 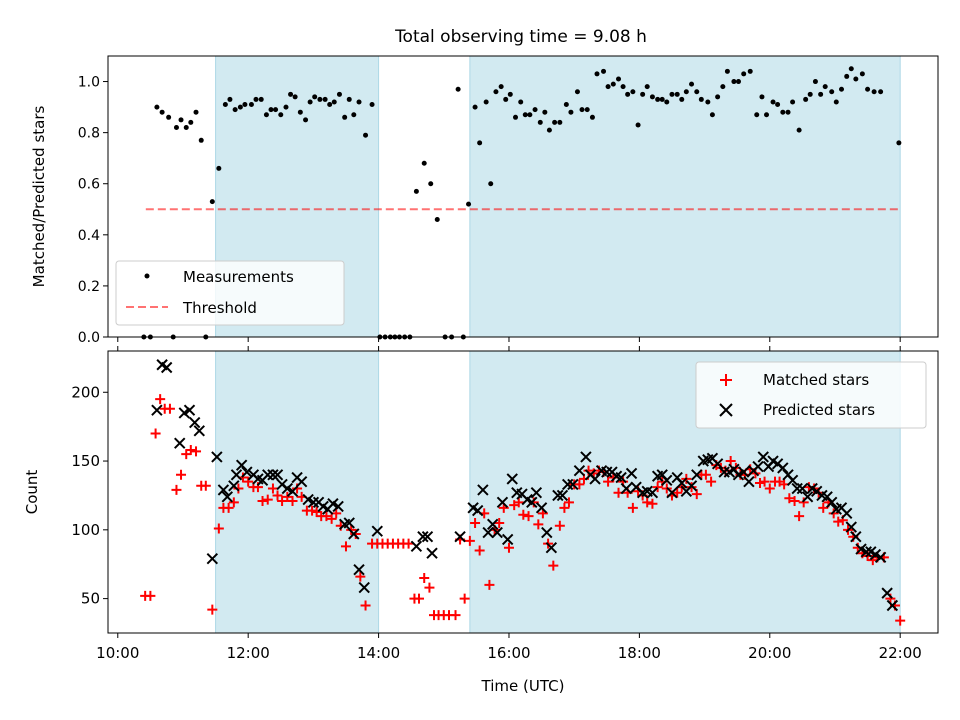 What do you see at coordinates (238, 277) in the screenshot?
I see `legend-measurements-label: Measurements` at bounding box center [238, 277].